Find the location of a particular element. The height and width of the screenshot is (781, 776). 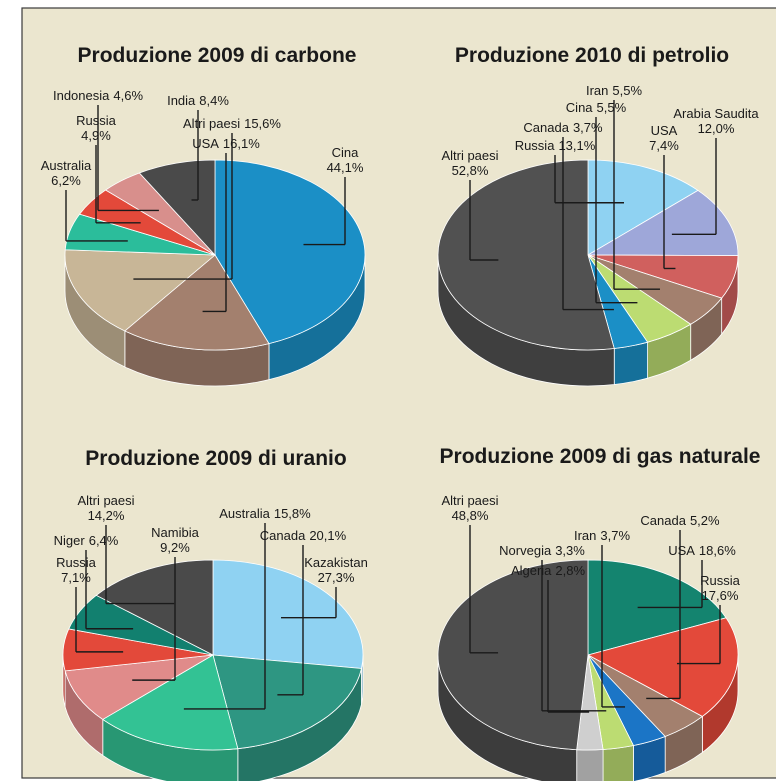

value-label: 15,6% is located at coordinates (262, 123).